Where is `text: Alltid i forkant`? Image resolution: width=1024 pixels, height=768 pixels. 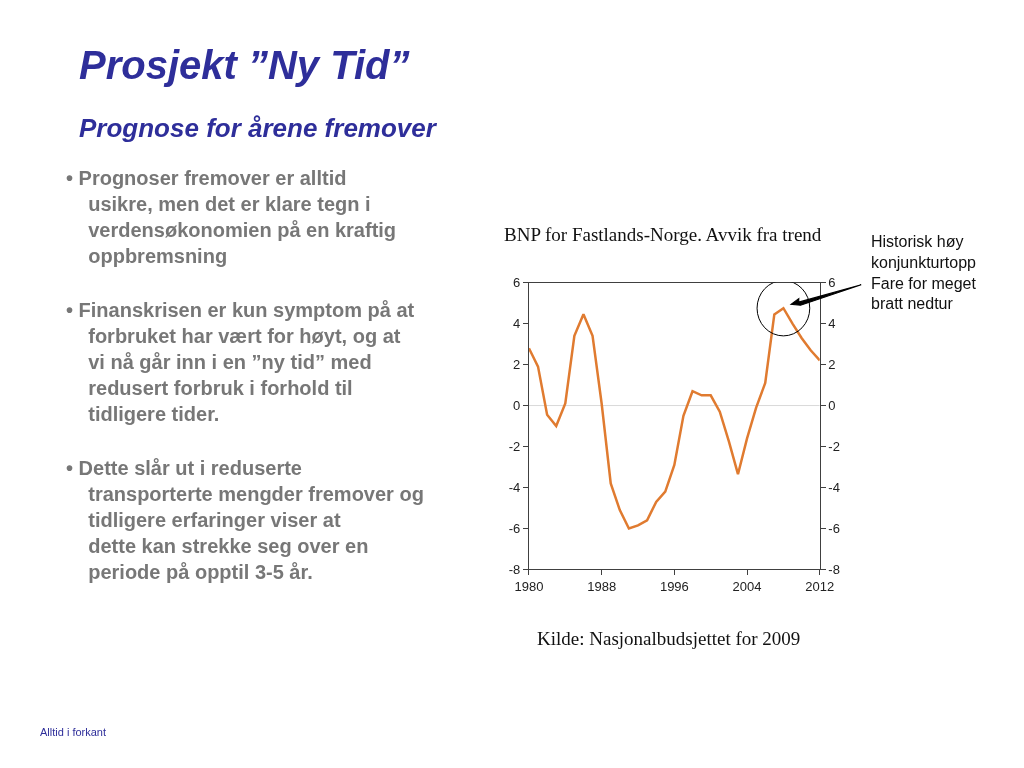 text: Alltid i forkant is located at coordinates (73, 732).